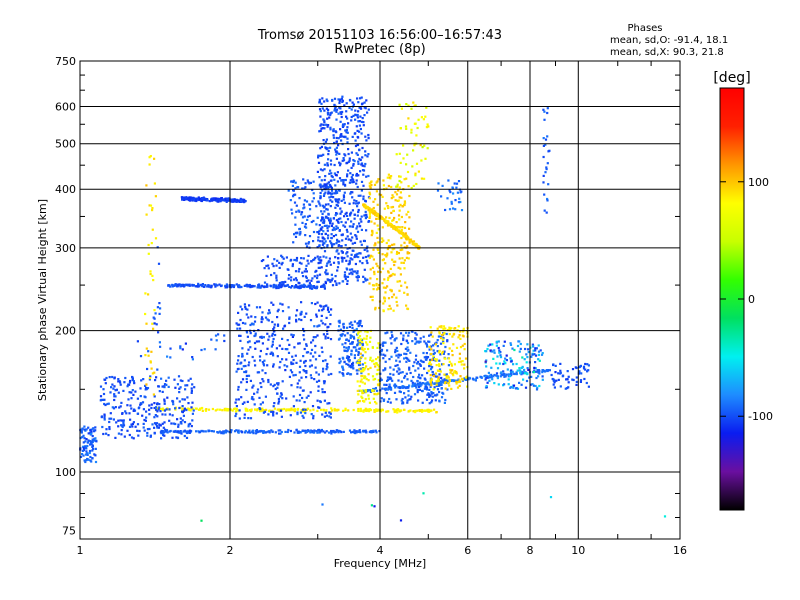 Image resolution: width=800 pixels, height=600 pixels. Describe the element at coordinates (65, 189) in the screenshot. I see `y-tick-label: 400` at that location.